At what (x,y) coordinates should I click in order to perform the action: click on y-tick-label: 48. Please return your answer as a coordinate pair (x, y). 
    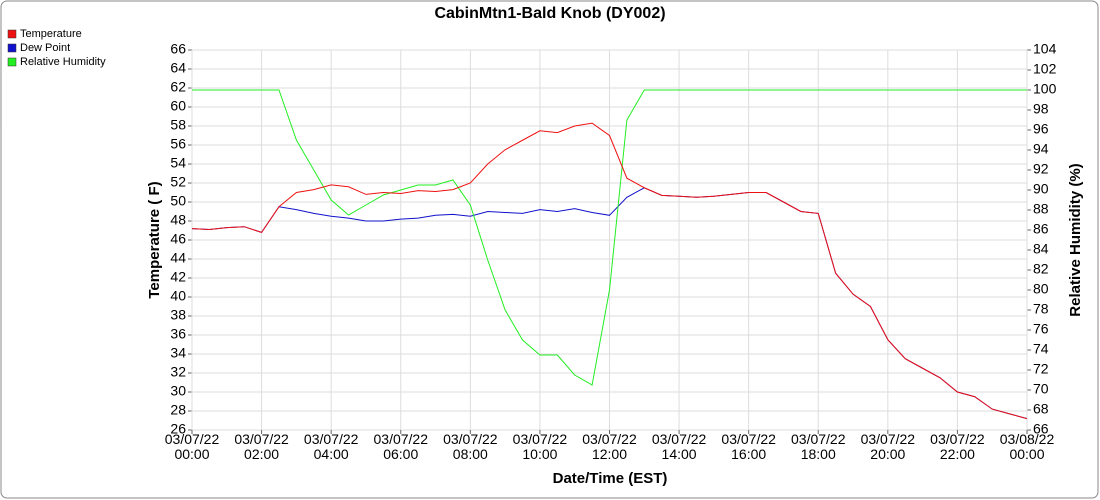
    Looking at the image, I should click on (178, 220).